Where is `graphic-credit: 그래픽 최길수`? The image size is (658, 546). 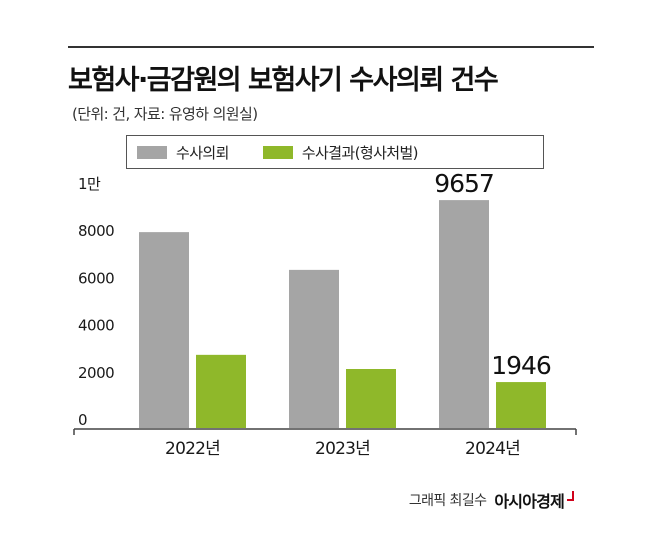
graphic-credit: 그래픽 최길수 is located at coordinates (447, 501).